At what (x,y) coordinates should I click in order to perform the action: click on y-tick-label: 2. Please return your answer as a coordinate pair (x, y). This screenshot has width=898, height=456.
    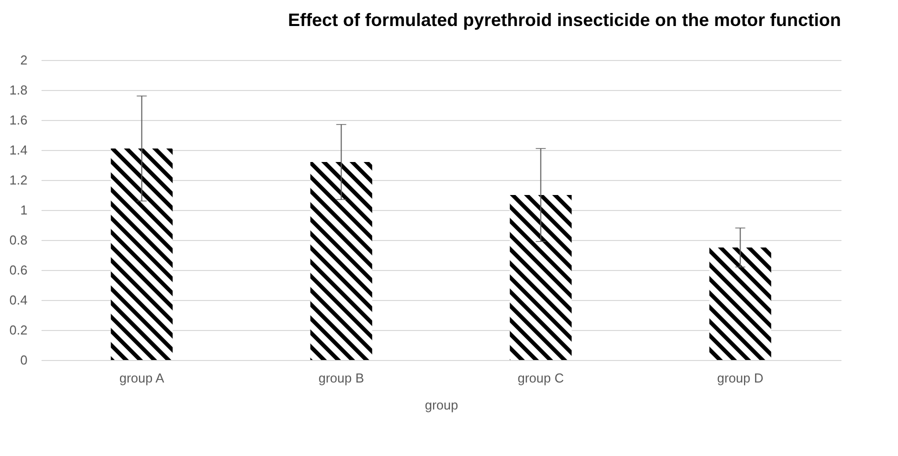
    Looking at the image, I should click on (24, 60).